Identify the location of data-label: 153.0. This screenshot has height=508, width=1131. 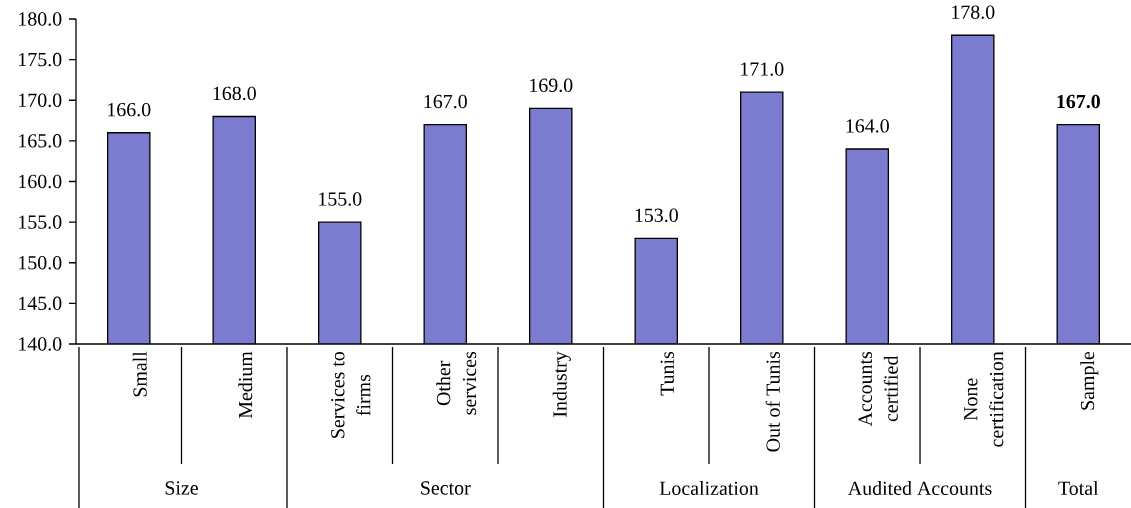
(656, 215).